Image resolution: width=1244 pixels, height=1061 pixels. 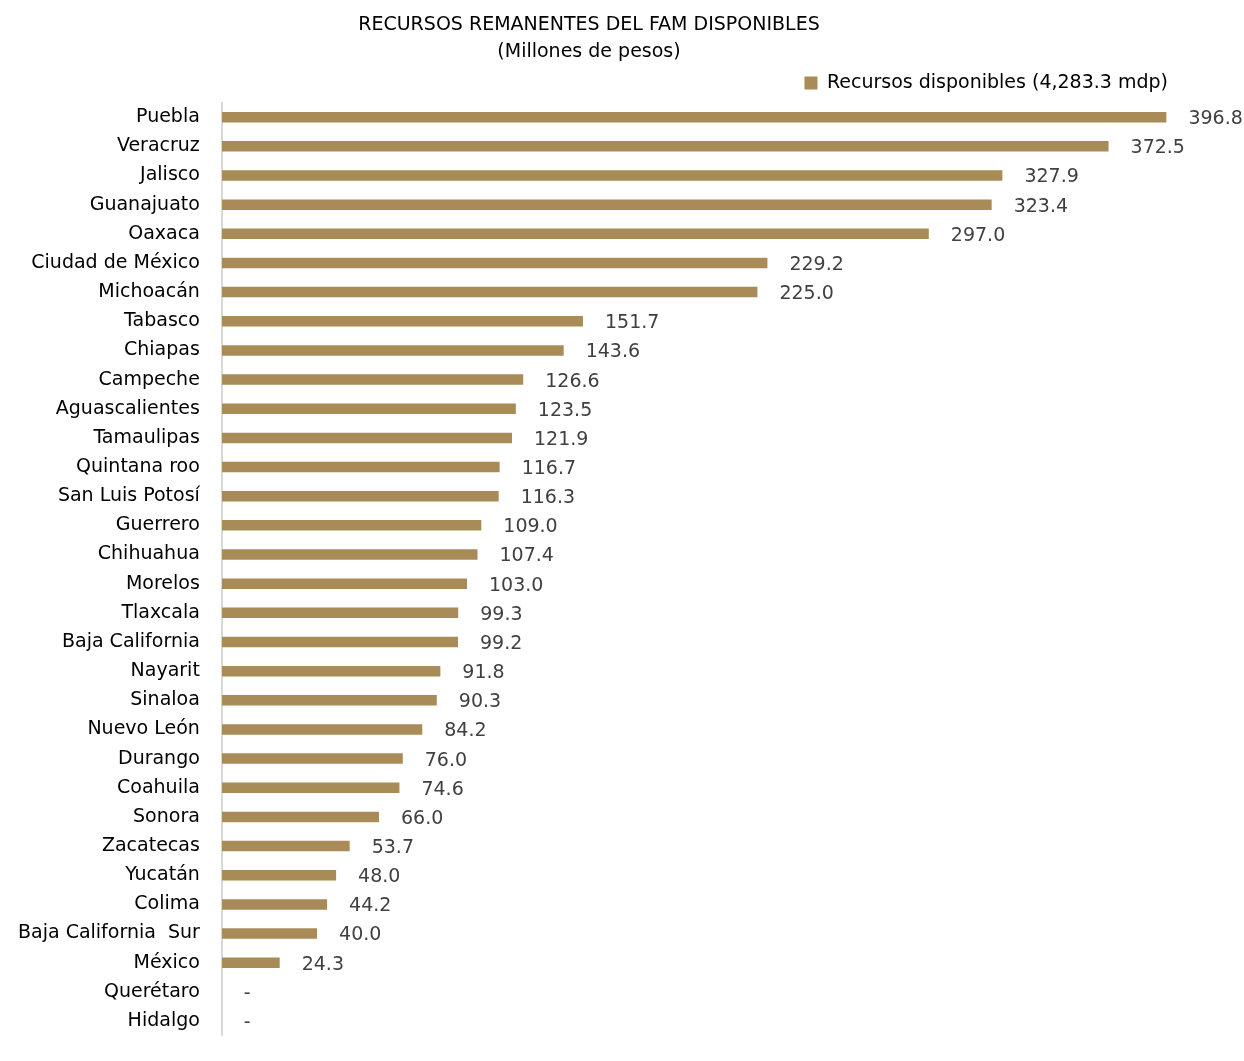 What do you see at coordinates (109, 931) in the screenshot?
I see `y-tick-label: Baja California Sur` at bounding box center [109, 931].